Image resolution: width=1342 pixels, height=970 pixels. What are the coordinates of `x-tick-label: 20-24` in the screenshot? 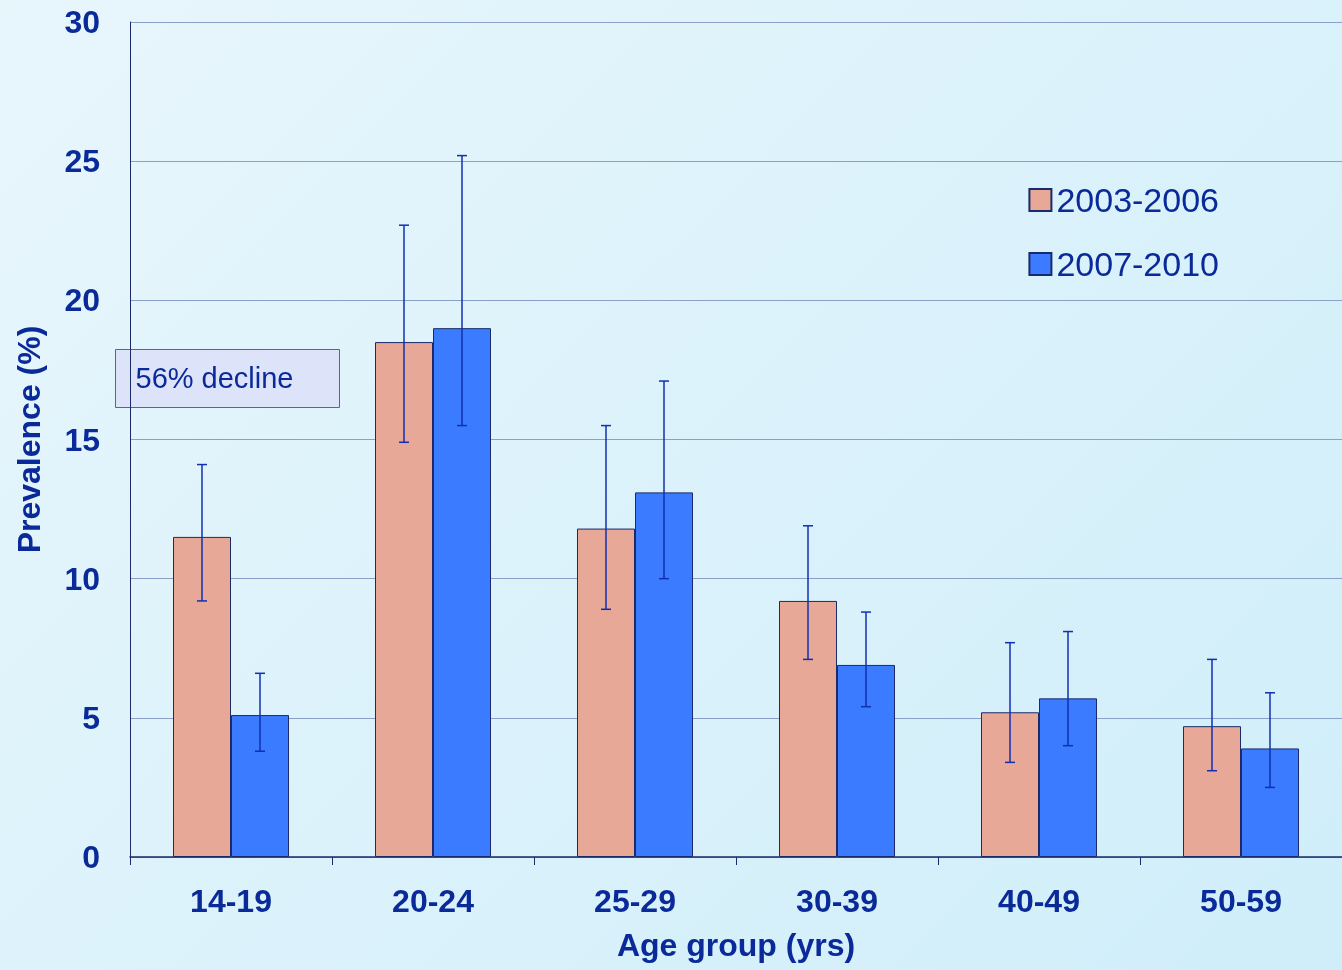 It's located at (433, 901).